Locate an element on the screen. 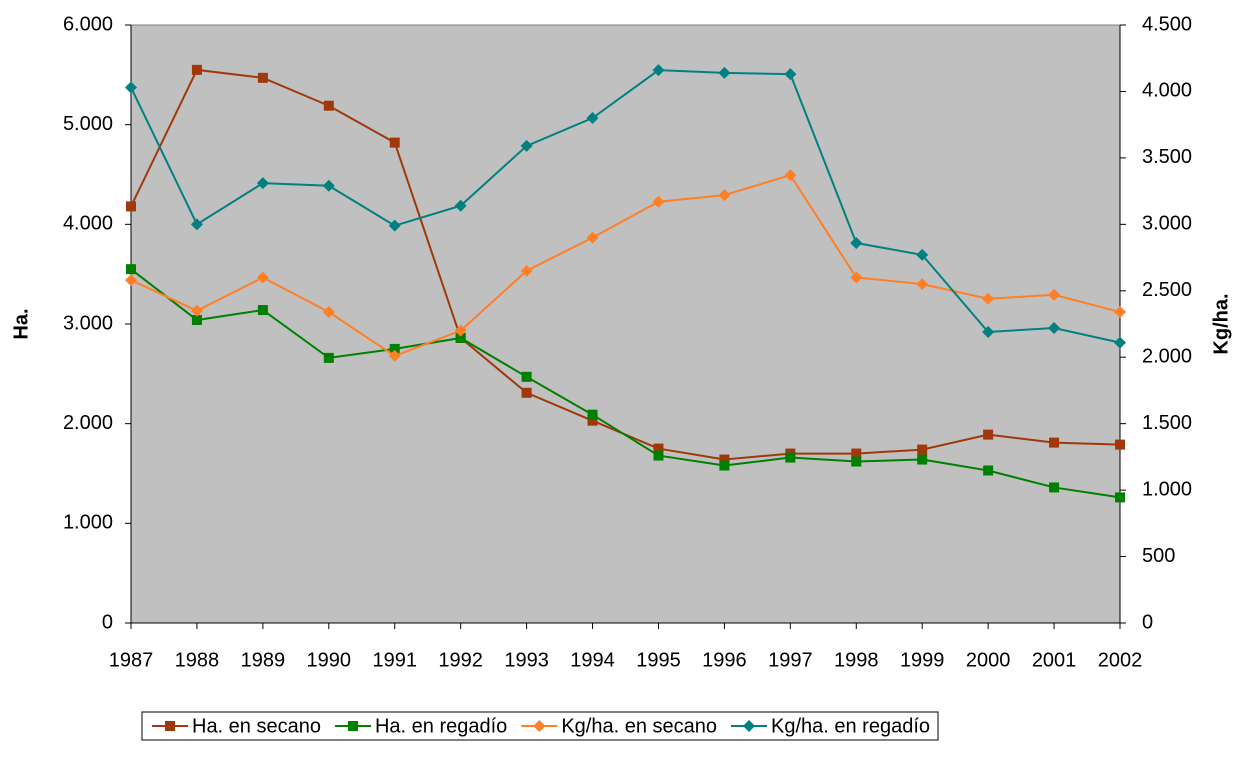 This screenshot has height=772, width=1242. y2-tick-label: 2.000 is located at coordinates (1167, 357).